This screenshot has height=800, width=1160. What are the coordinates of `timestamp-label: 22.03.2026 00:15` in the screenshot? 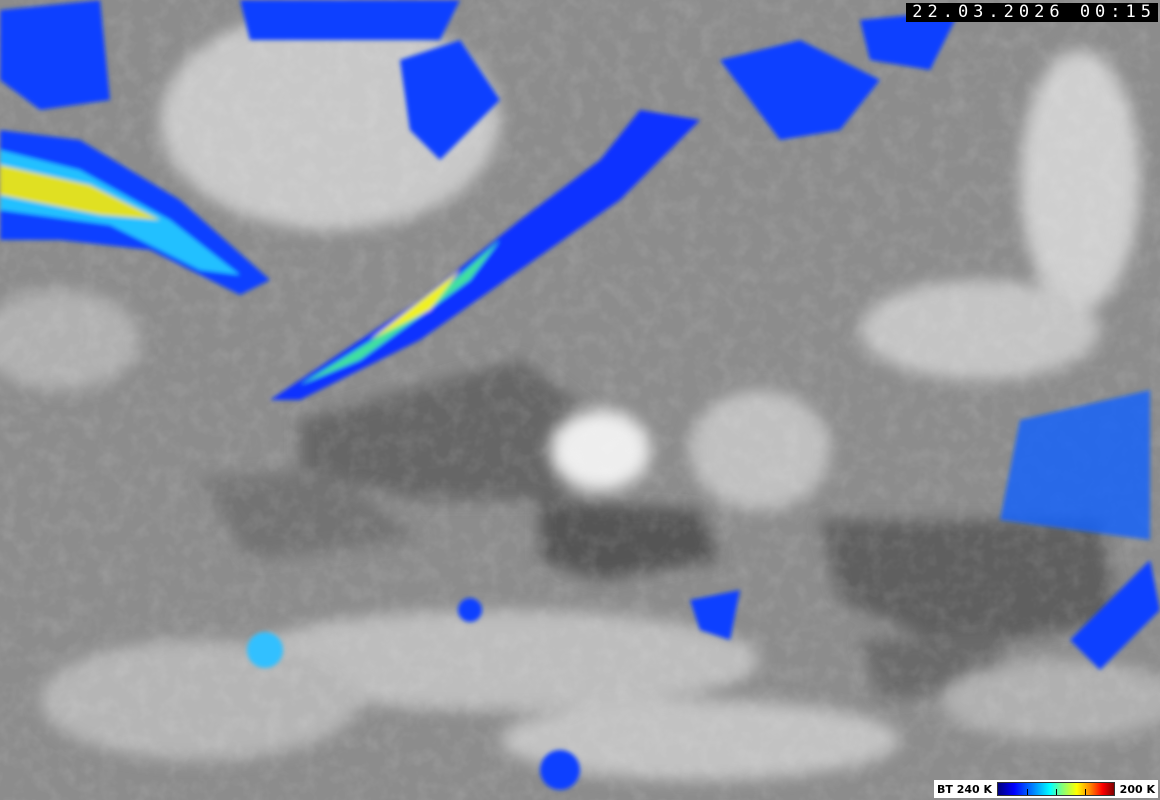 It's located at (1032, 12).